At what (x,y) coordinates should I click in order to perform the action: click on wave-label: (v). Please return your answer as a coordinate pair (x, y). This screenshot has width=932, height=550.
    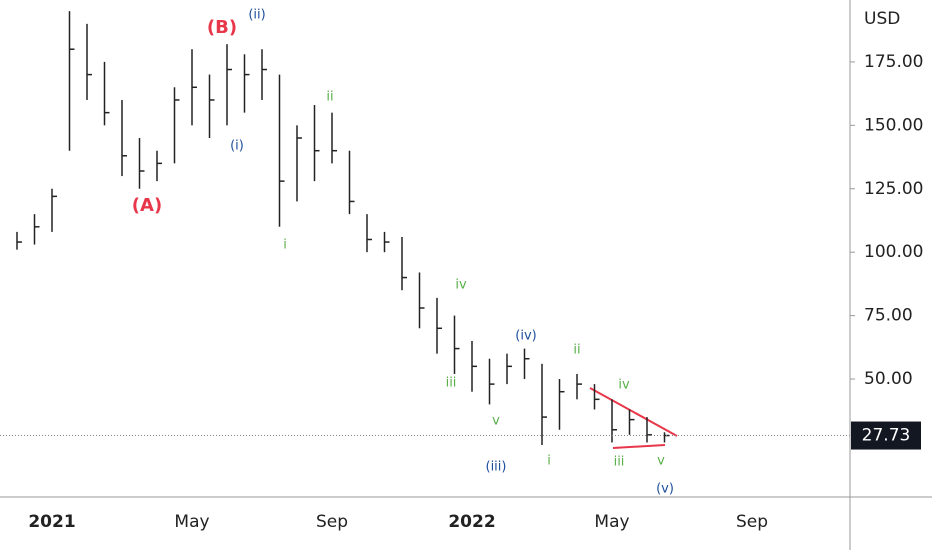
    Looking at the image, I should click on (665, 489).